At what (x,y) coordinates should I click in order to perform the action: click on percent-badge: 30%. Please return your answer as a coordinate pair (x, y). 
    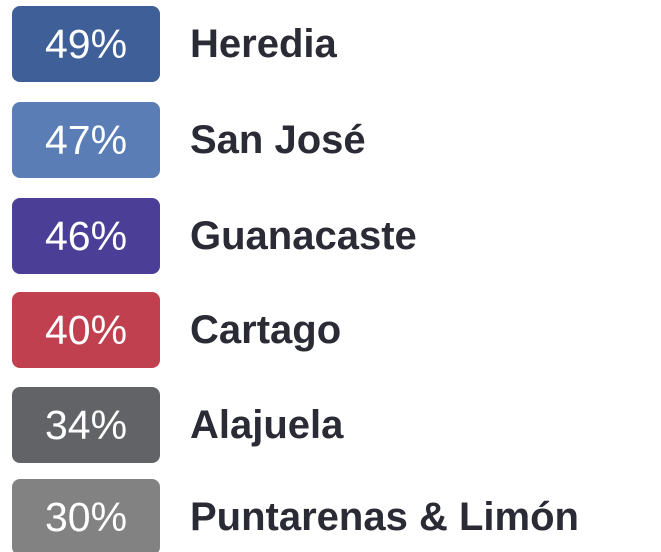
    Looking at the image, I should click on (86, 515).